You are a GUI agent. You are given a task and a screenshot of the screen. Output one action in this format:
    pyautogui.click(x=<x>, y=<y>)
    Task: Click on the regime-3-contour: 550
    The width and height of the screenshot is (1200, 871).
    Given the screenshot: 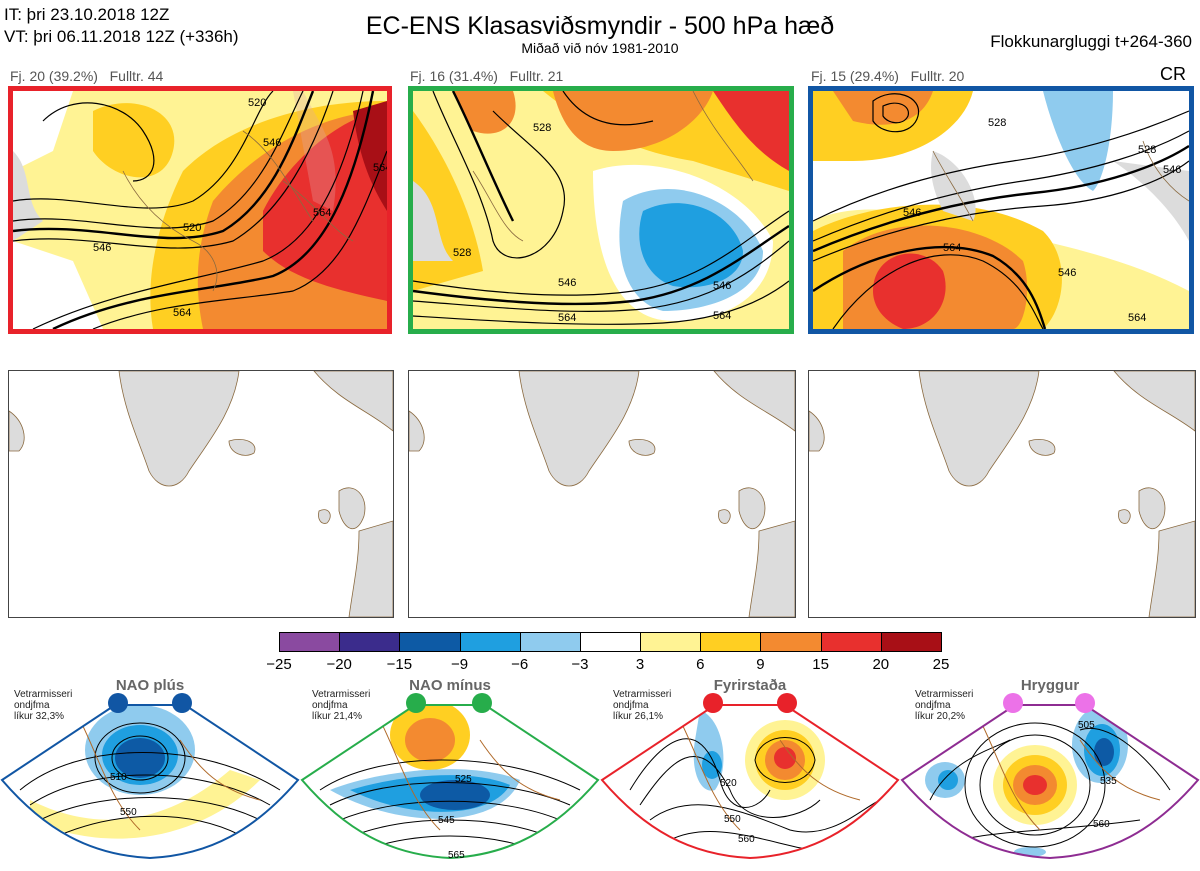 What is the action you would take?
    pyautogui.click(x=732, y=819)
    